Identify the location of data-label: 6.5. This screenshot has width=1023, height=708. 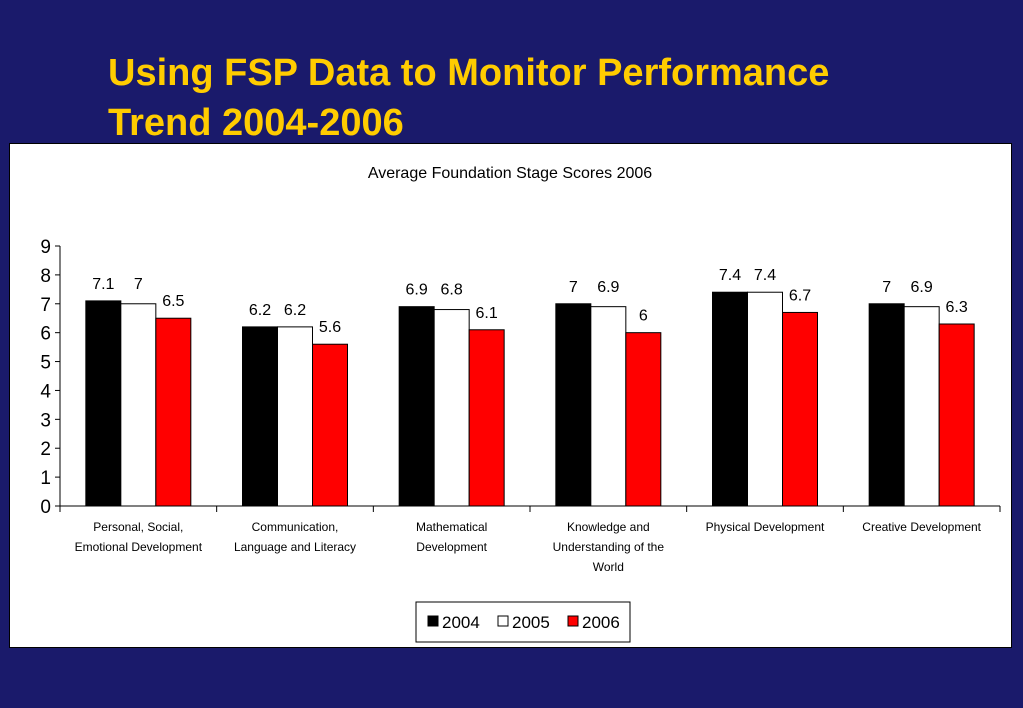
(173, 301).